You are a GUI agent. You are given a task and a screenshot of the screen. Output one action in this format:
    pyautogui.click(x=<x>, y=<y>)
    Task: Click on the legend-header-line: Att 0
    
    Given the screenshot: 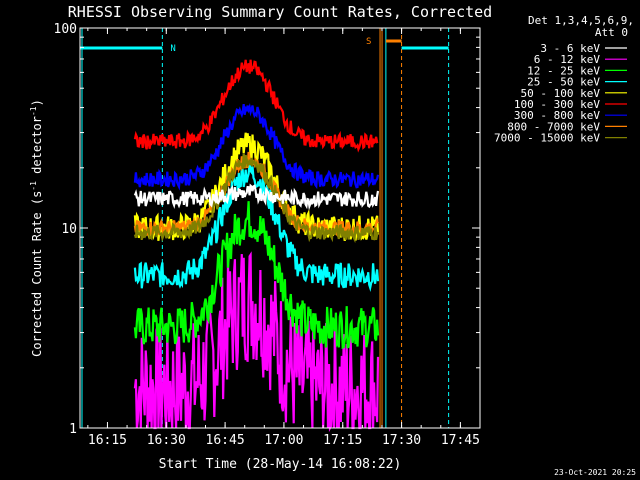 What is the action you would take?
    pyautogui.click(x=611, y=32)
    